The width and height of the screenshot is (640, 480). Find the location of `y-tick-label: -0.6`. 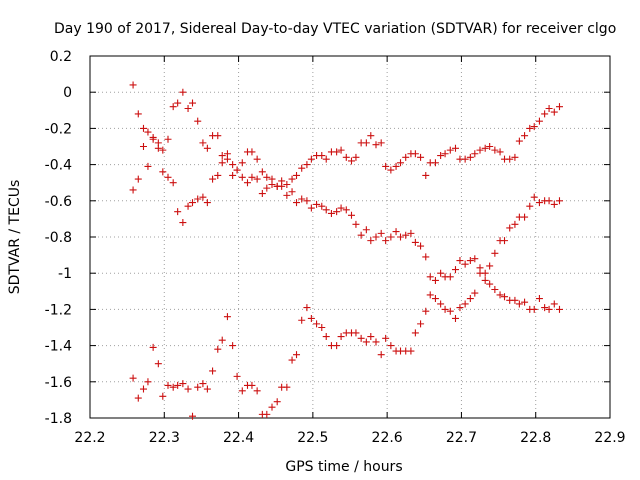

y-tick-label: -0.6 is located at coordinates (58, 202).